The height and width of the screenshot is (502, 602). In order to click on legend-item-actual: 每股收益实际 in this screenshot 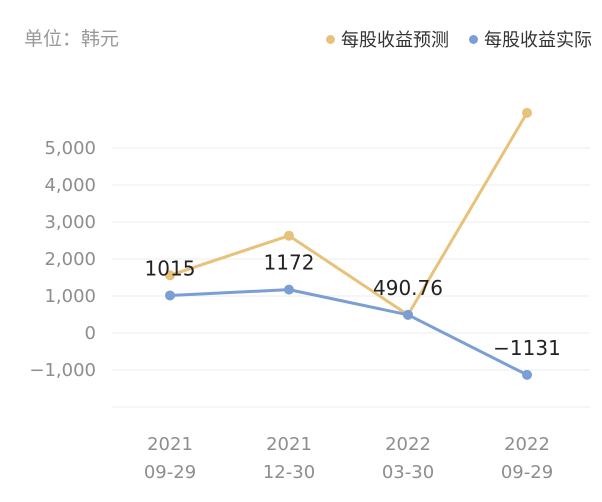, I will do `click(530, 39)`.